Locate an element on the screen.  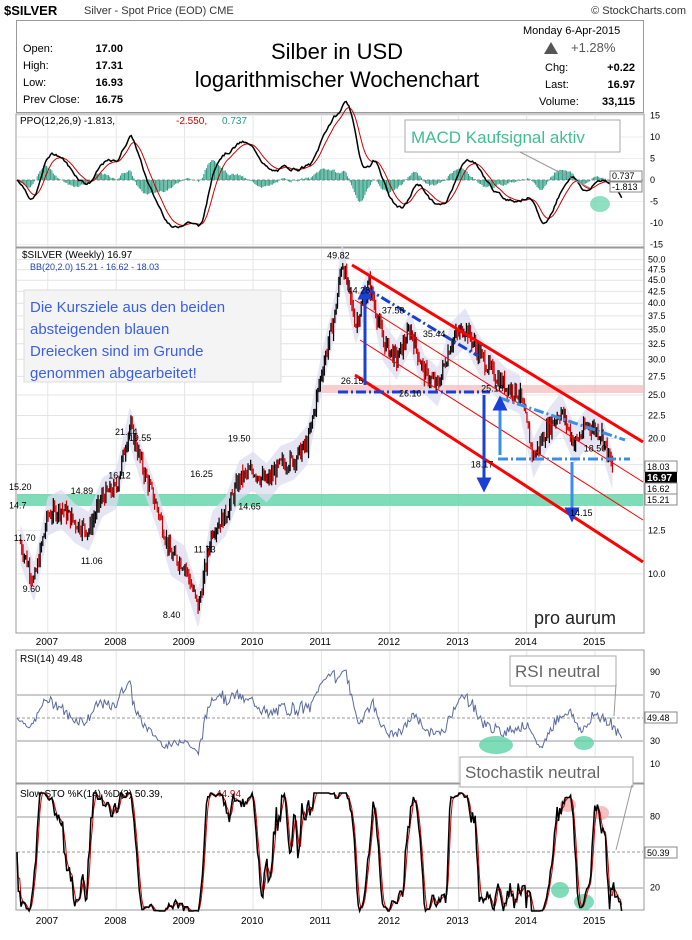
sto-value-tag is located at coordinates (661, 852).